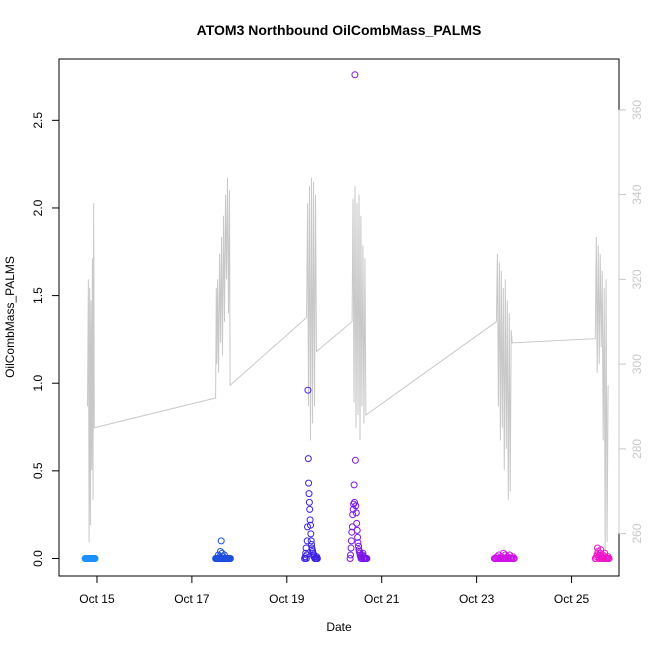 The image size is (650, 650). What do you see at coordinates (38, 295) in the screenshot?
I see `y-left-tick-label: 1.5` at bounding box center [38, 295].